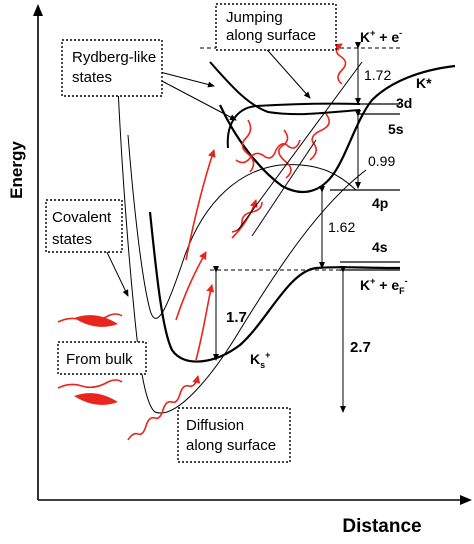  What do you see at coordinates (341, 227) in the screenshot?
I see `energy-value-162: 1.62` at bounding box center [341, 227].